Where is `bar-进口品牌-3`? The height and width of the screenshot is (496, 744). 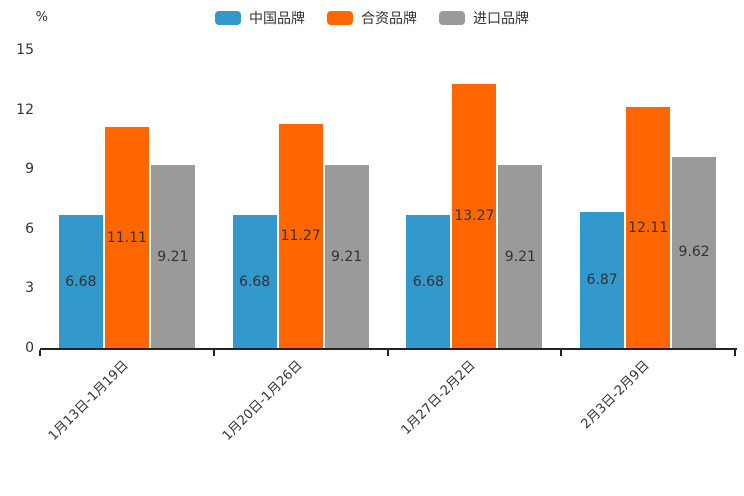 bar-进口品牌-3 is located at coordinates (520, 256).